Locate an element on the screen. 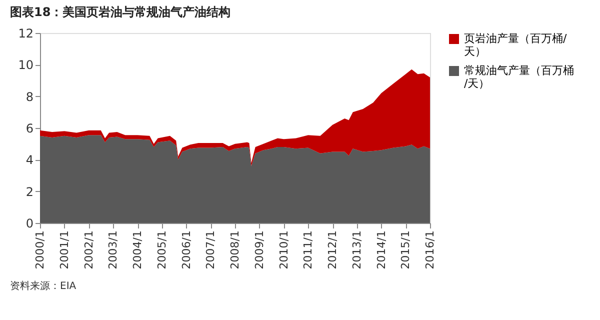  x-tick-label: 2008/1 is located at coordinates (235, 250).